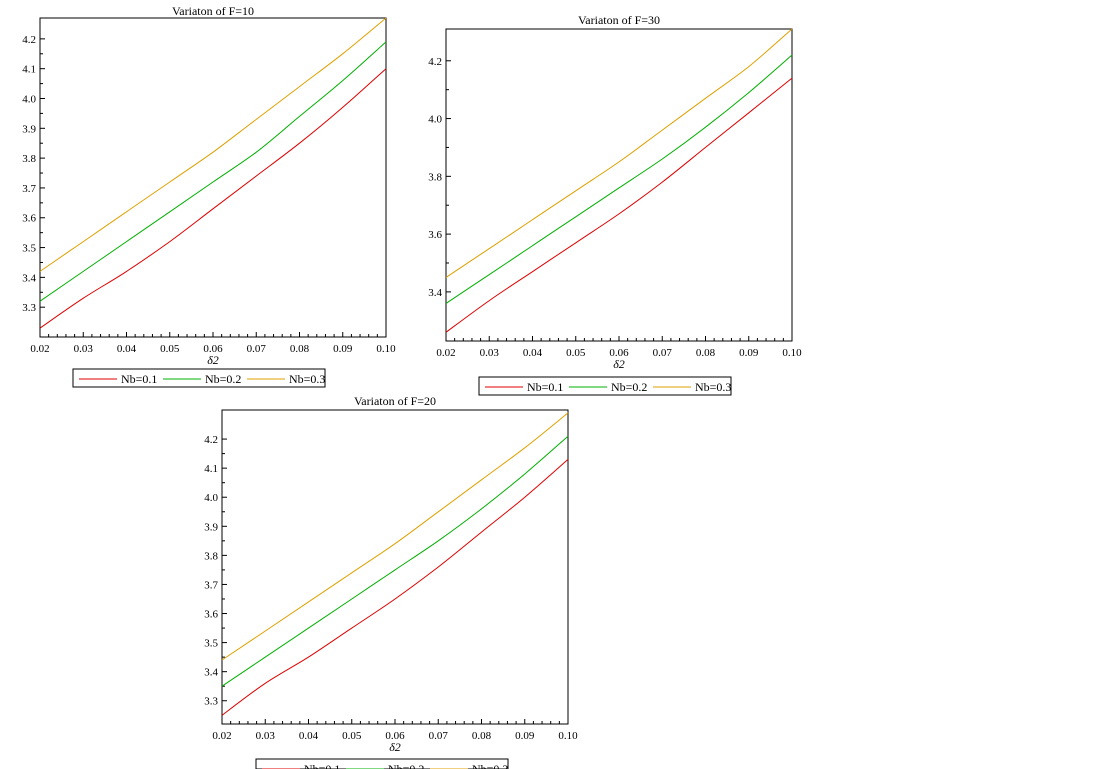  What do you see at coordinates (619, 20) in the screenshot?
I see `chart-title: Variaton of F=30` at bounding box center [619, 20].